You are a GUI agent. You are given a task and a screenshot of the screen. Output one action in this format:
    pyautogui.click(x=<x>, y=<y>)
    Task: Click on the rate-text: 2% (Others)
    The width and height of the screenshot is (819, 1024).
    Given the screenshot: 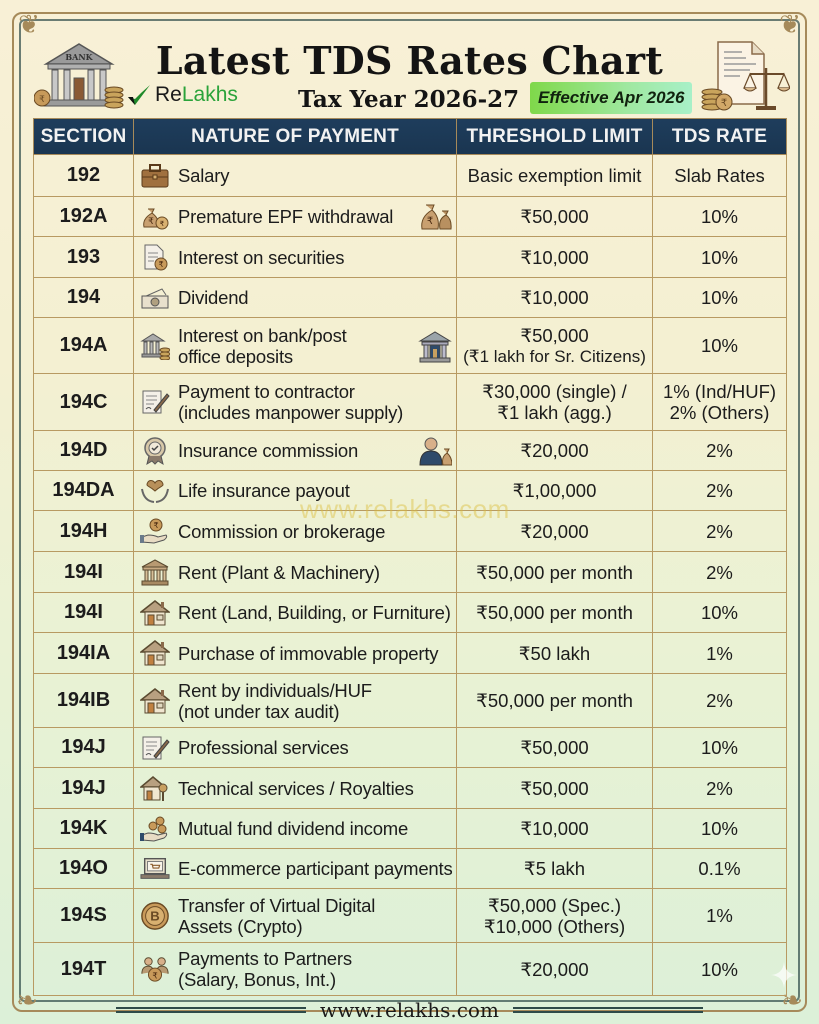 What is the action you would take?
    pyautogui.click(x=719, y=412)
    